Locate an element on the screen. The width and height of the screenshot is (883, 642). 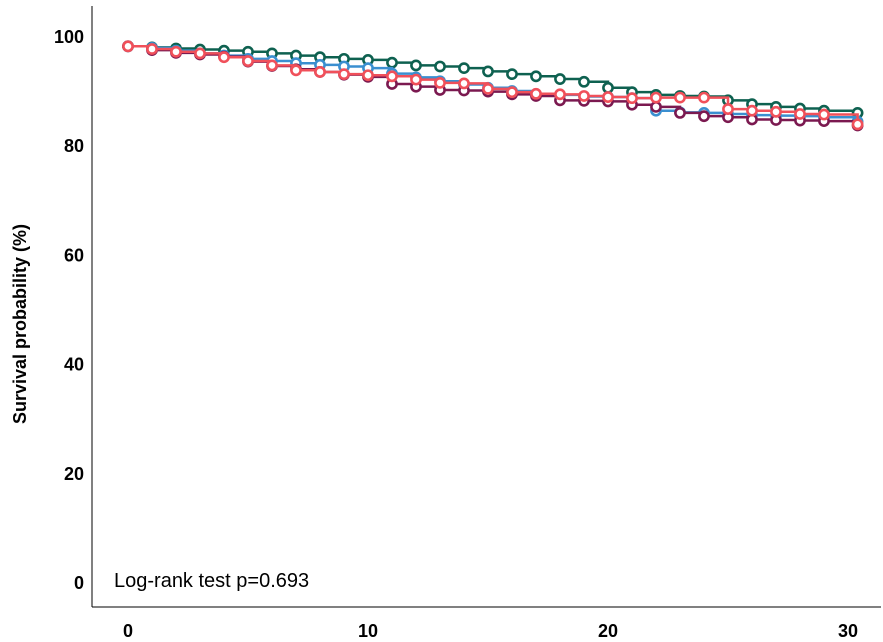
y-tick-label: 40 is located at coordinates (74, 365).